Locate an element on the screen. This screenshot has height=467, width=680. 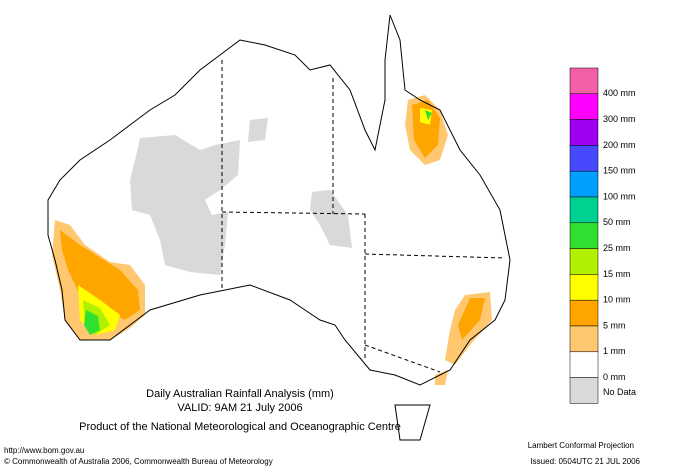
legend-label: 400 mm is located at coordinates (619, 93).